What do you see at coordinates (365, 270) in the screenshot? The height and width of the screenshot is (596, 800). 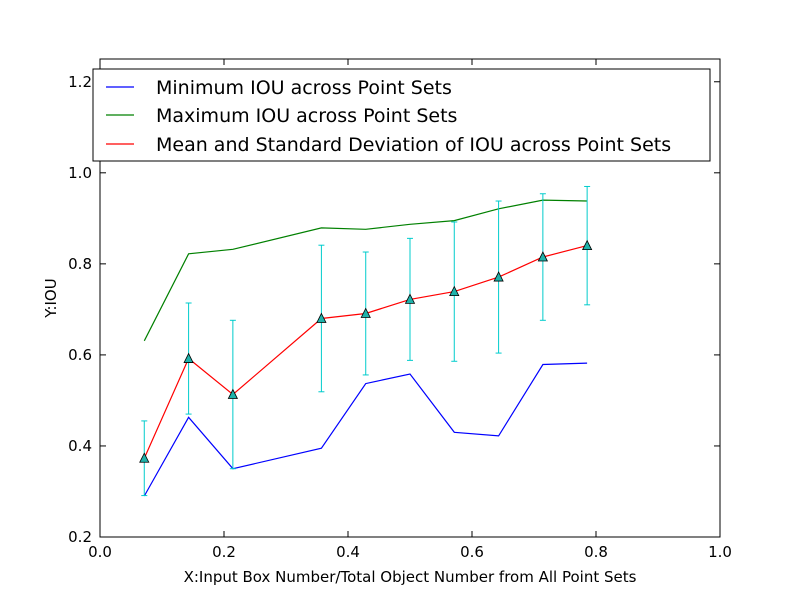 I see `max-iou-line` at bounding box center [365, 270].